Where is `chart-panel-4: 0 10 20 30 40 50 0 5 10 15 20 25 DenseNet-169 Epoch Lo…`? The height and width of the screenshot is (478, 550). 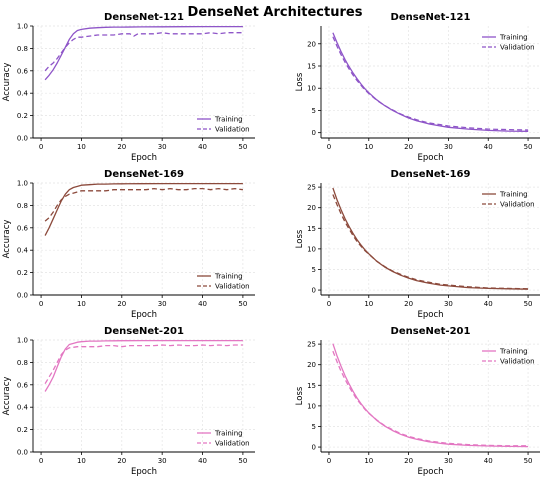 chart-panel-4: 0 10 20 30 40 50 0 5 10 15 20 25 DenseNet-169 Epoch Lo… is located at coordinates (417, 244).